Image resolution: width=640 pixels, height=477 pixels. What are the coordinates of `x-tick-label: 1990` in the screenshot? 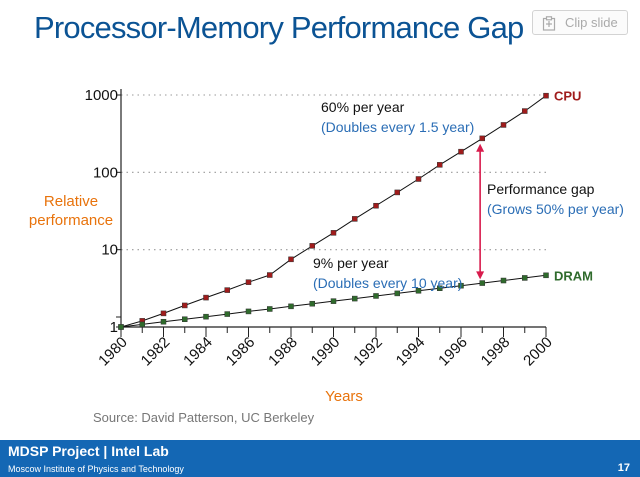 It's located at (326, 352).